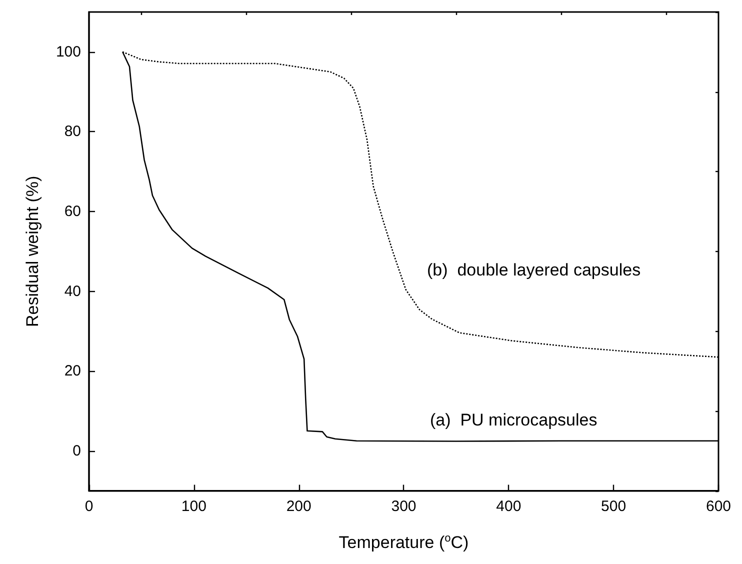 The width and height of the screenshot is (742, 564). What do you see at coordinates (403, 506) in the screenshot?
I see `x-tick-label: 300` at bounding box center [403, 506].